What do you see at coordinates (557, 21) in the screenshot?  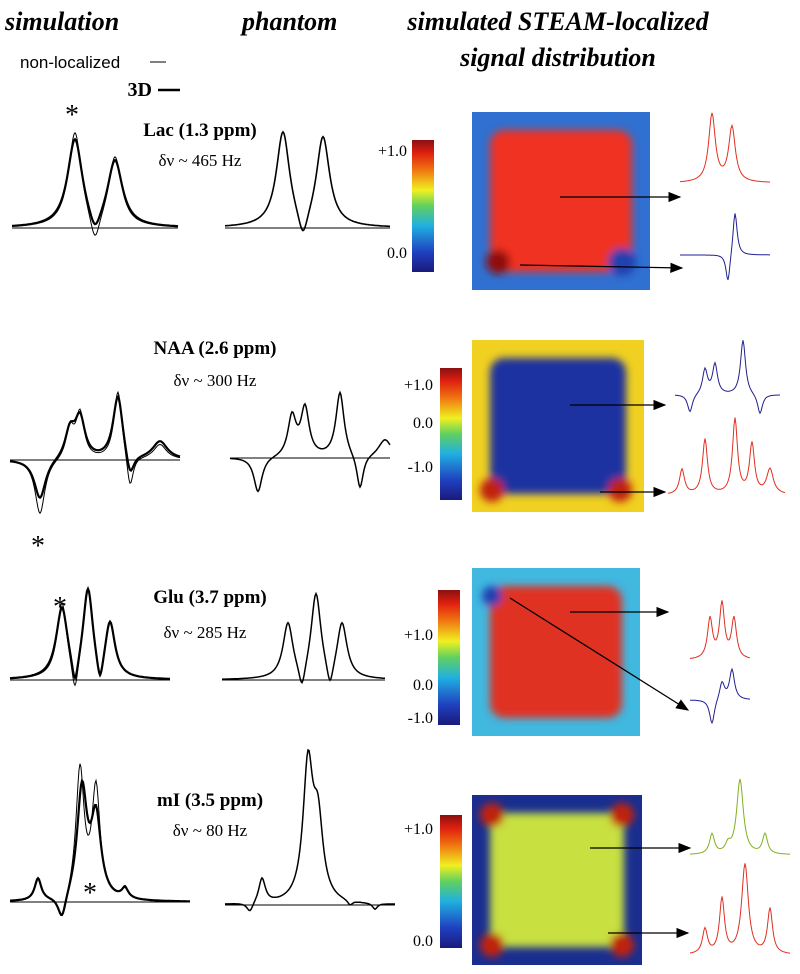 I see `header: simulated STEAM-localized` at bounding box center [557, 21].